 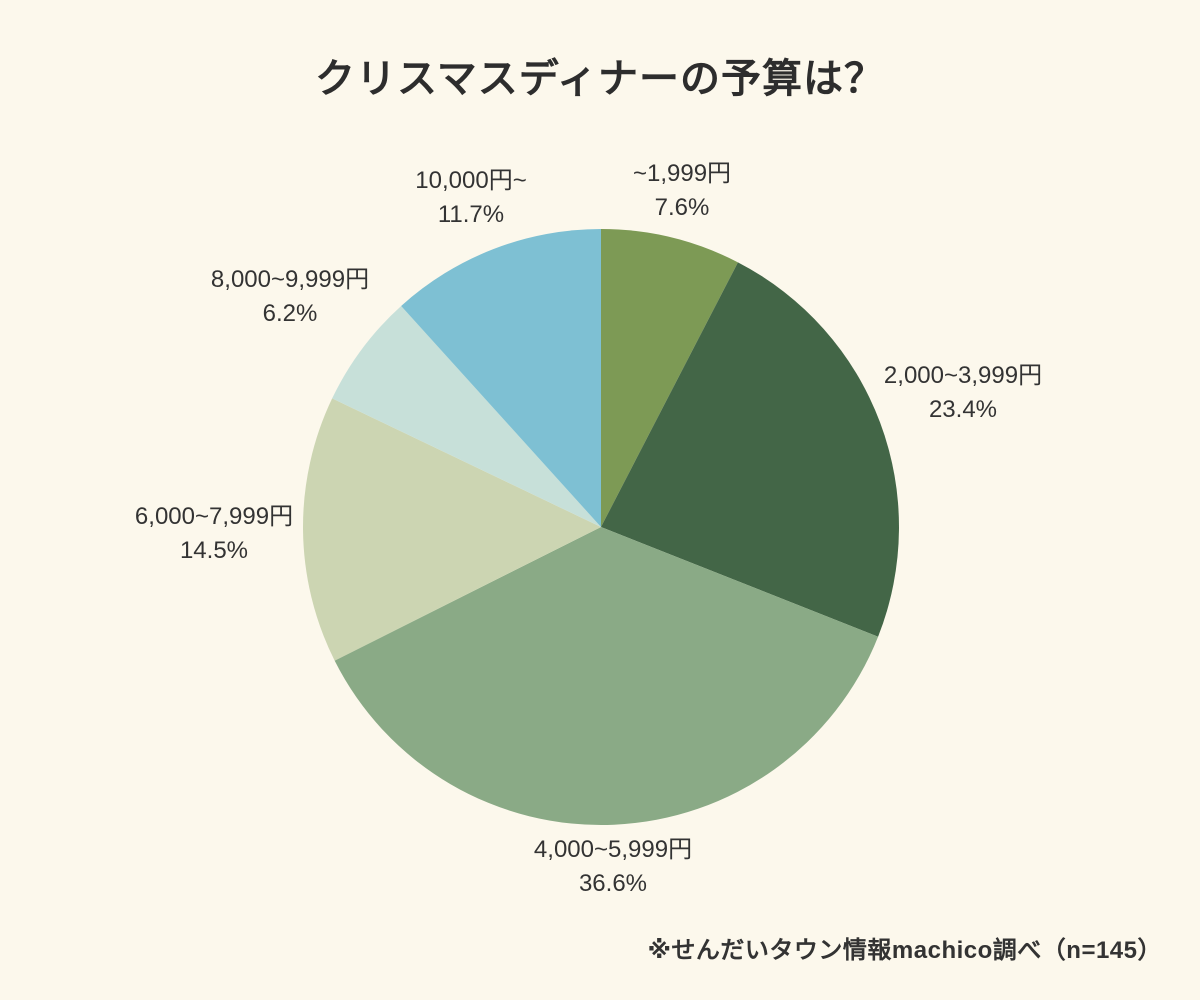 I want to click on slice-category: 8,000~9,999円, so click(x=290, y=279).